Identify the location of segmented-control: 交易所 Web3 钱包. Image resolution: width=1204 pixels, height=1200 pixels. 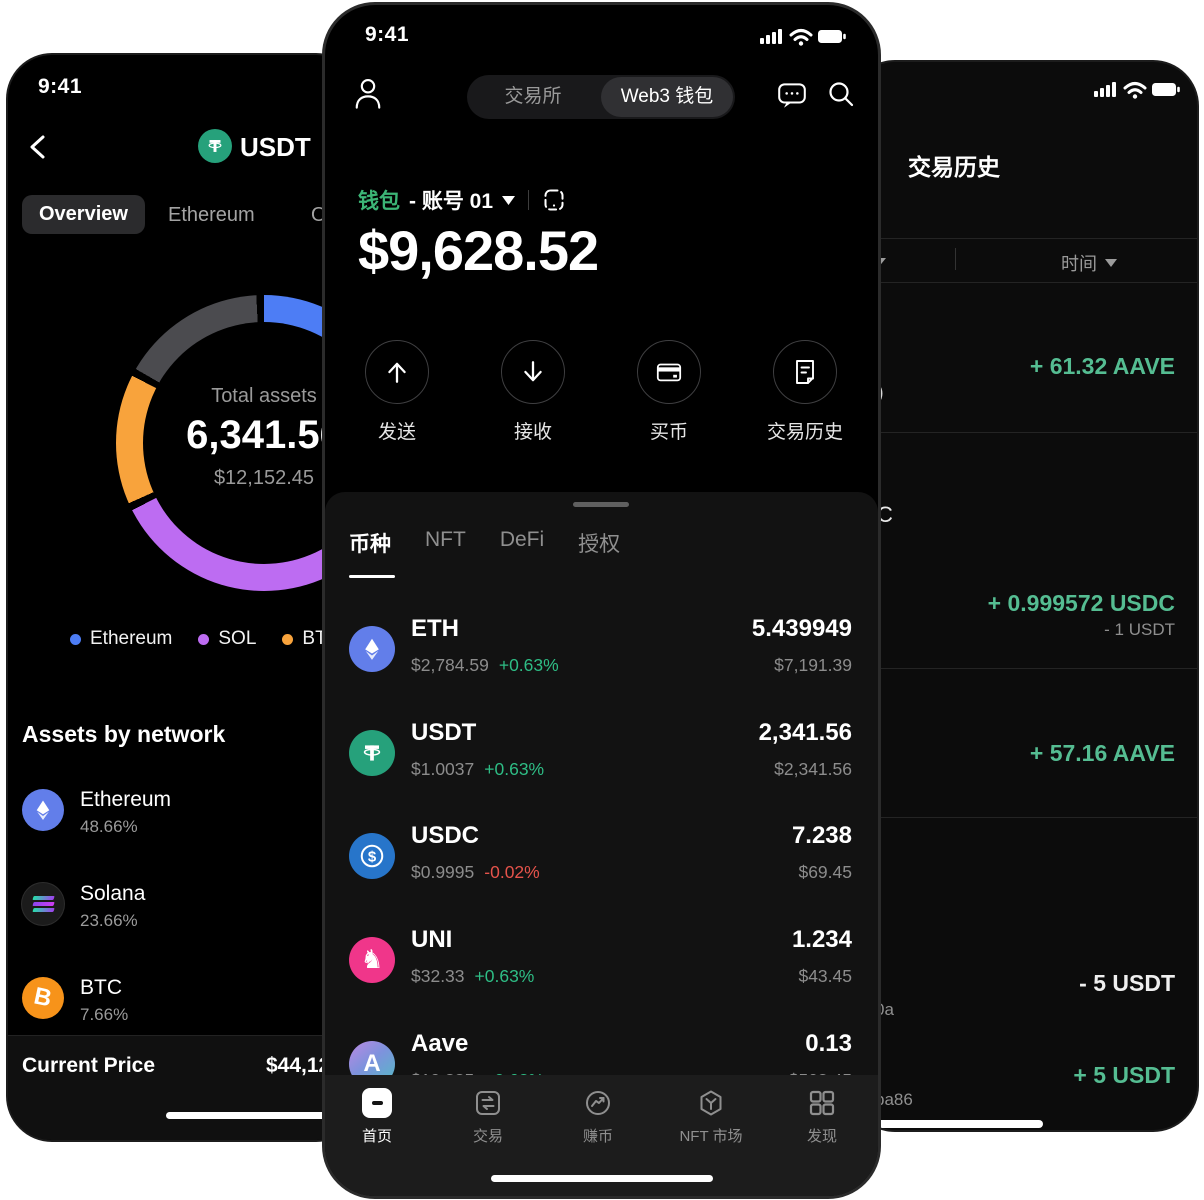
(601, 97).